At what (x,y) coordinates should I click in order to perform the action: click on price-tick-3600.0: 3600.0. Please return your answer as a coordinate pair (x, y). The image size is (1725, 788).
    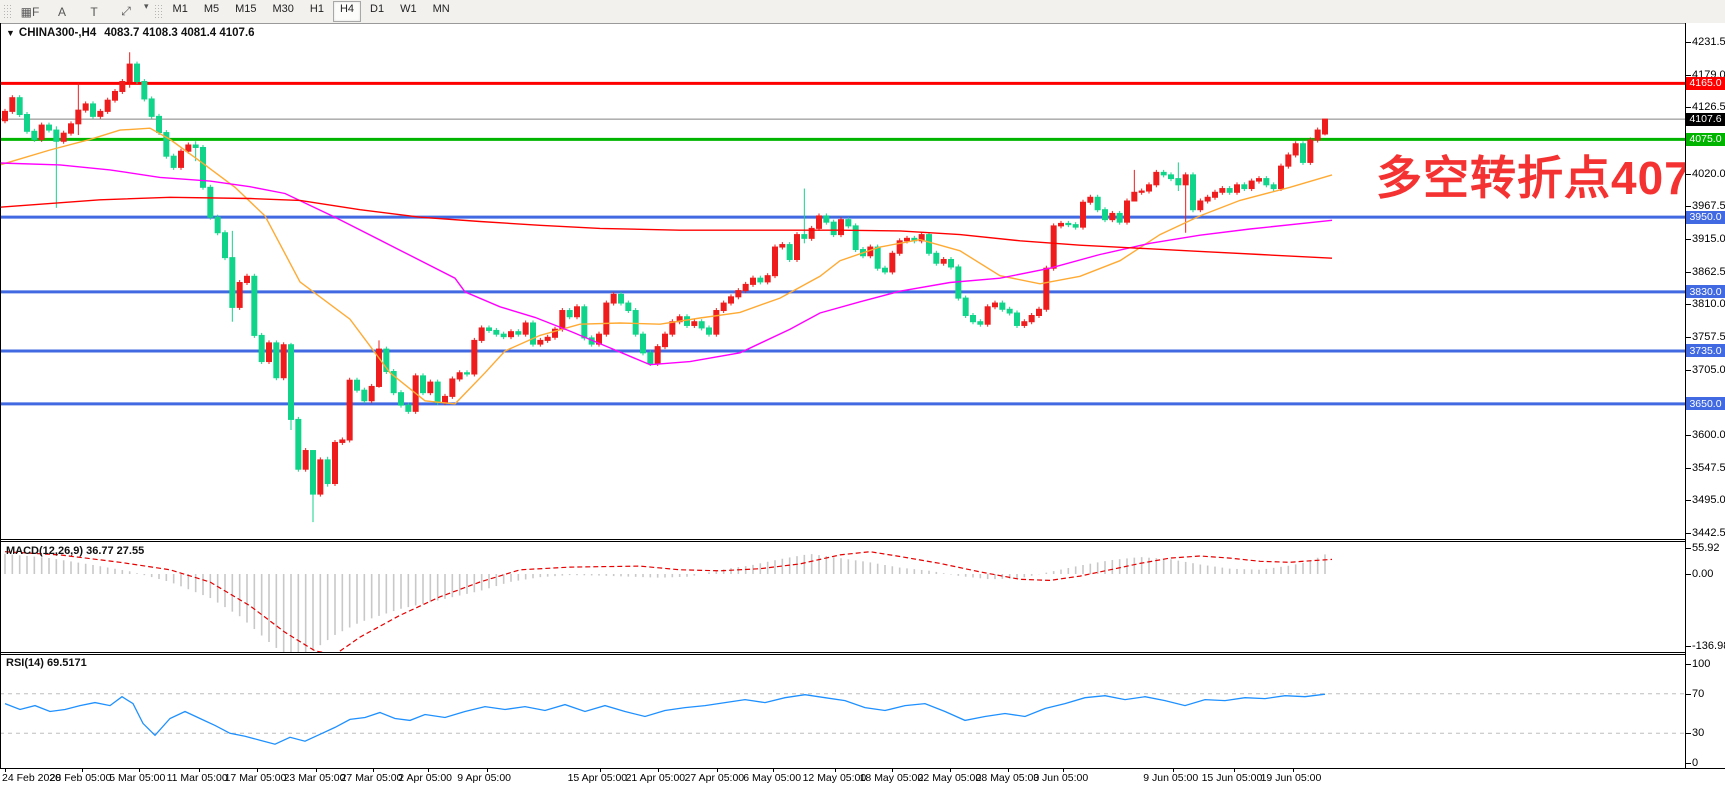
    Looking at the image, I should click on (1708, 434).